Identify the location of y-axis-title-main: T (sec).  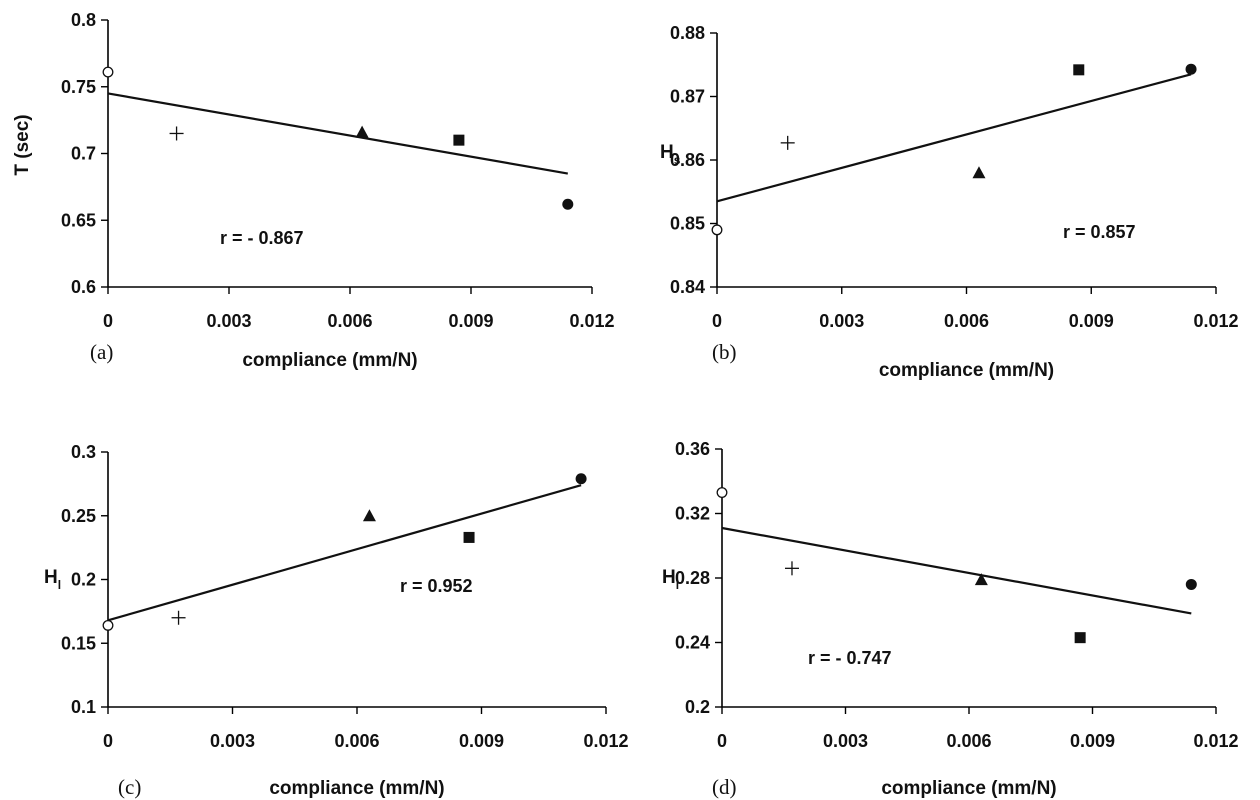
(22, 144).